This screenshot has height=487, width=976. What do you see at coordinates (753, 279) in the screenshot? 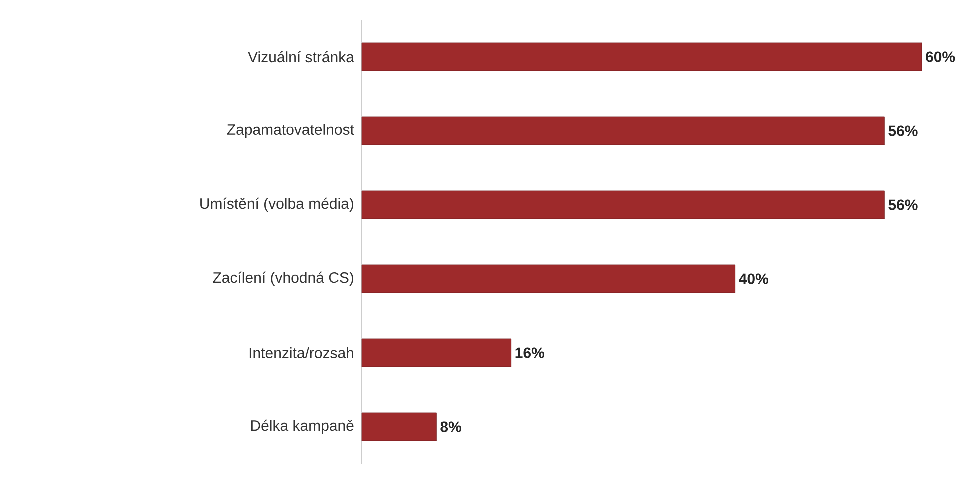
I see `data-label: 40%` at bounding box center [753, 279].